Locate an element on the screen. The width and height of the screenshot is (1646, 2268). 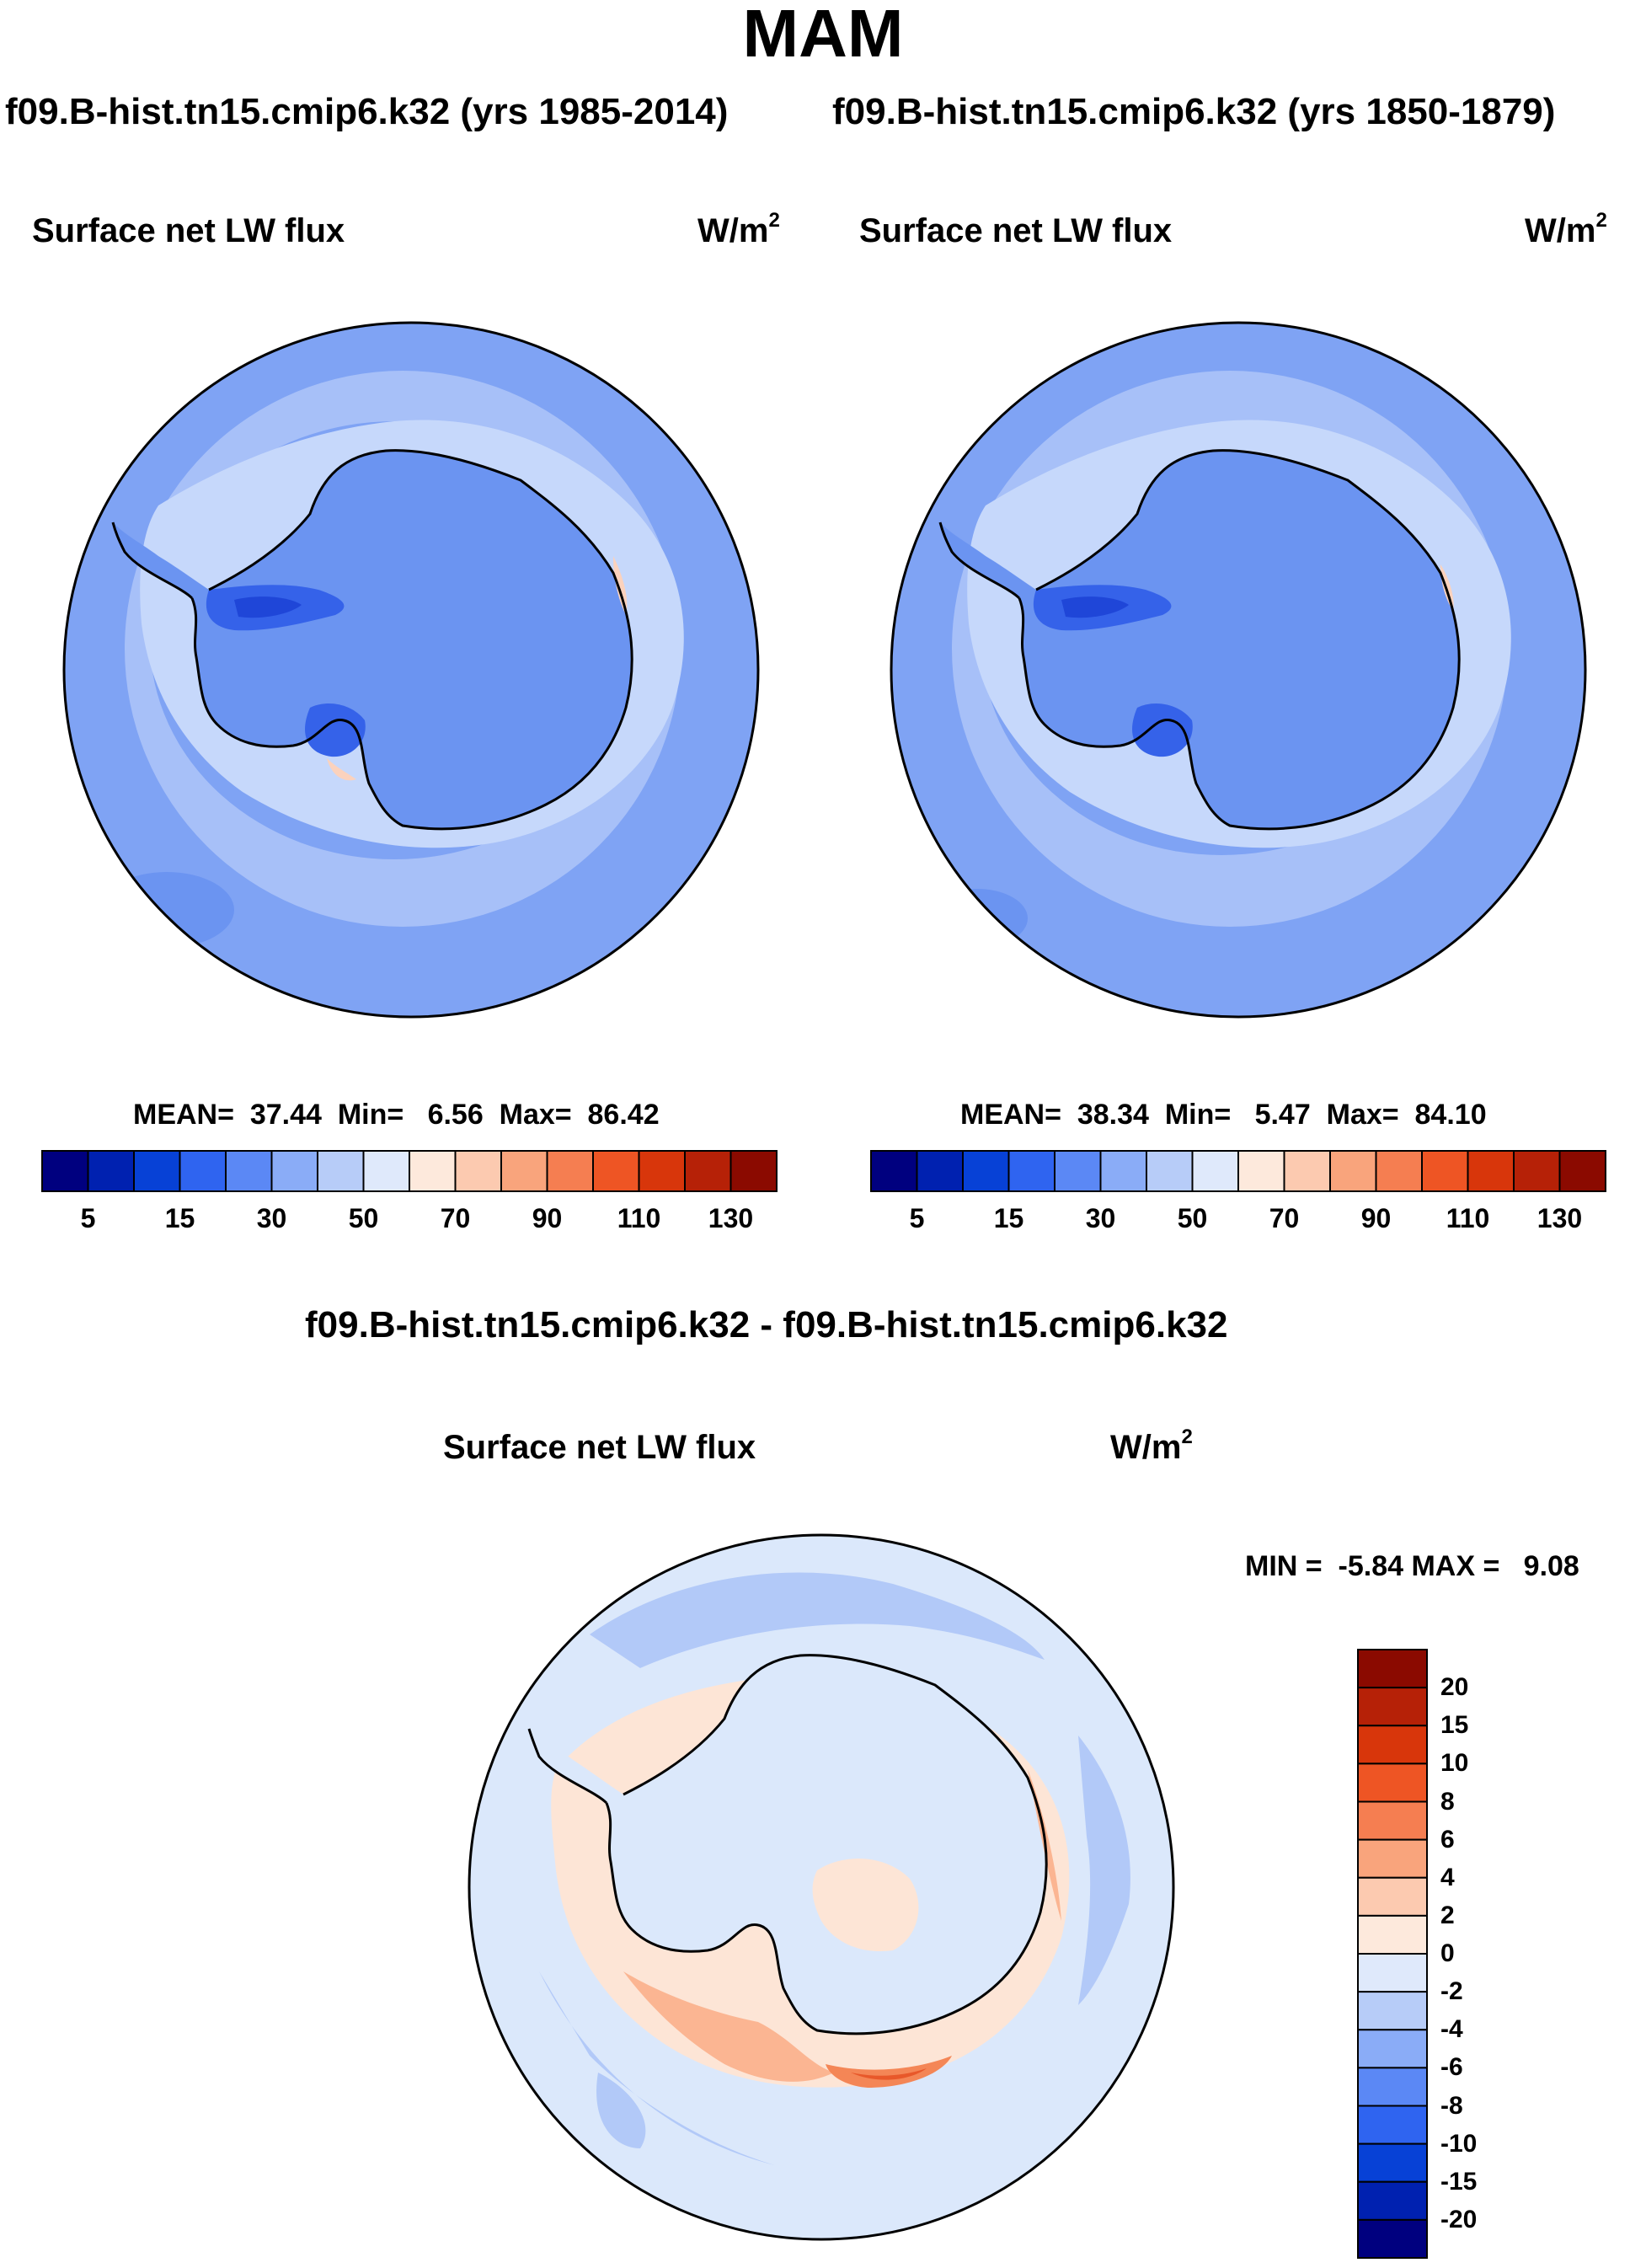
season-title: MAM is located at coordinates (823, 36).